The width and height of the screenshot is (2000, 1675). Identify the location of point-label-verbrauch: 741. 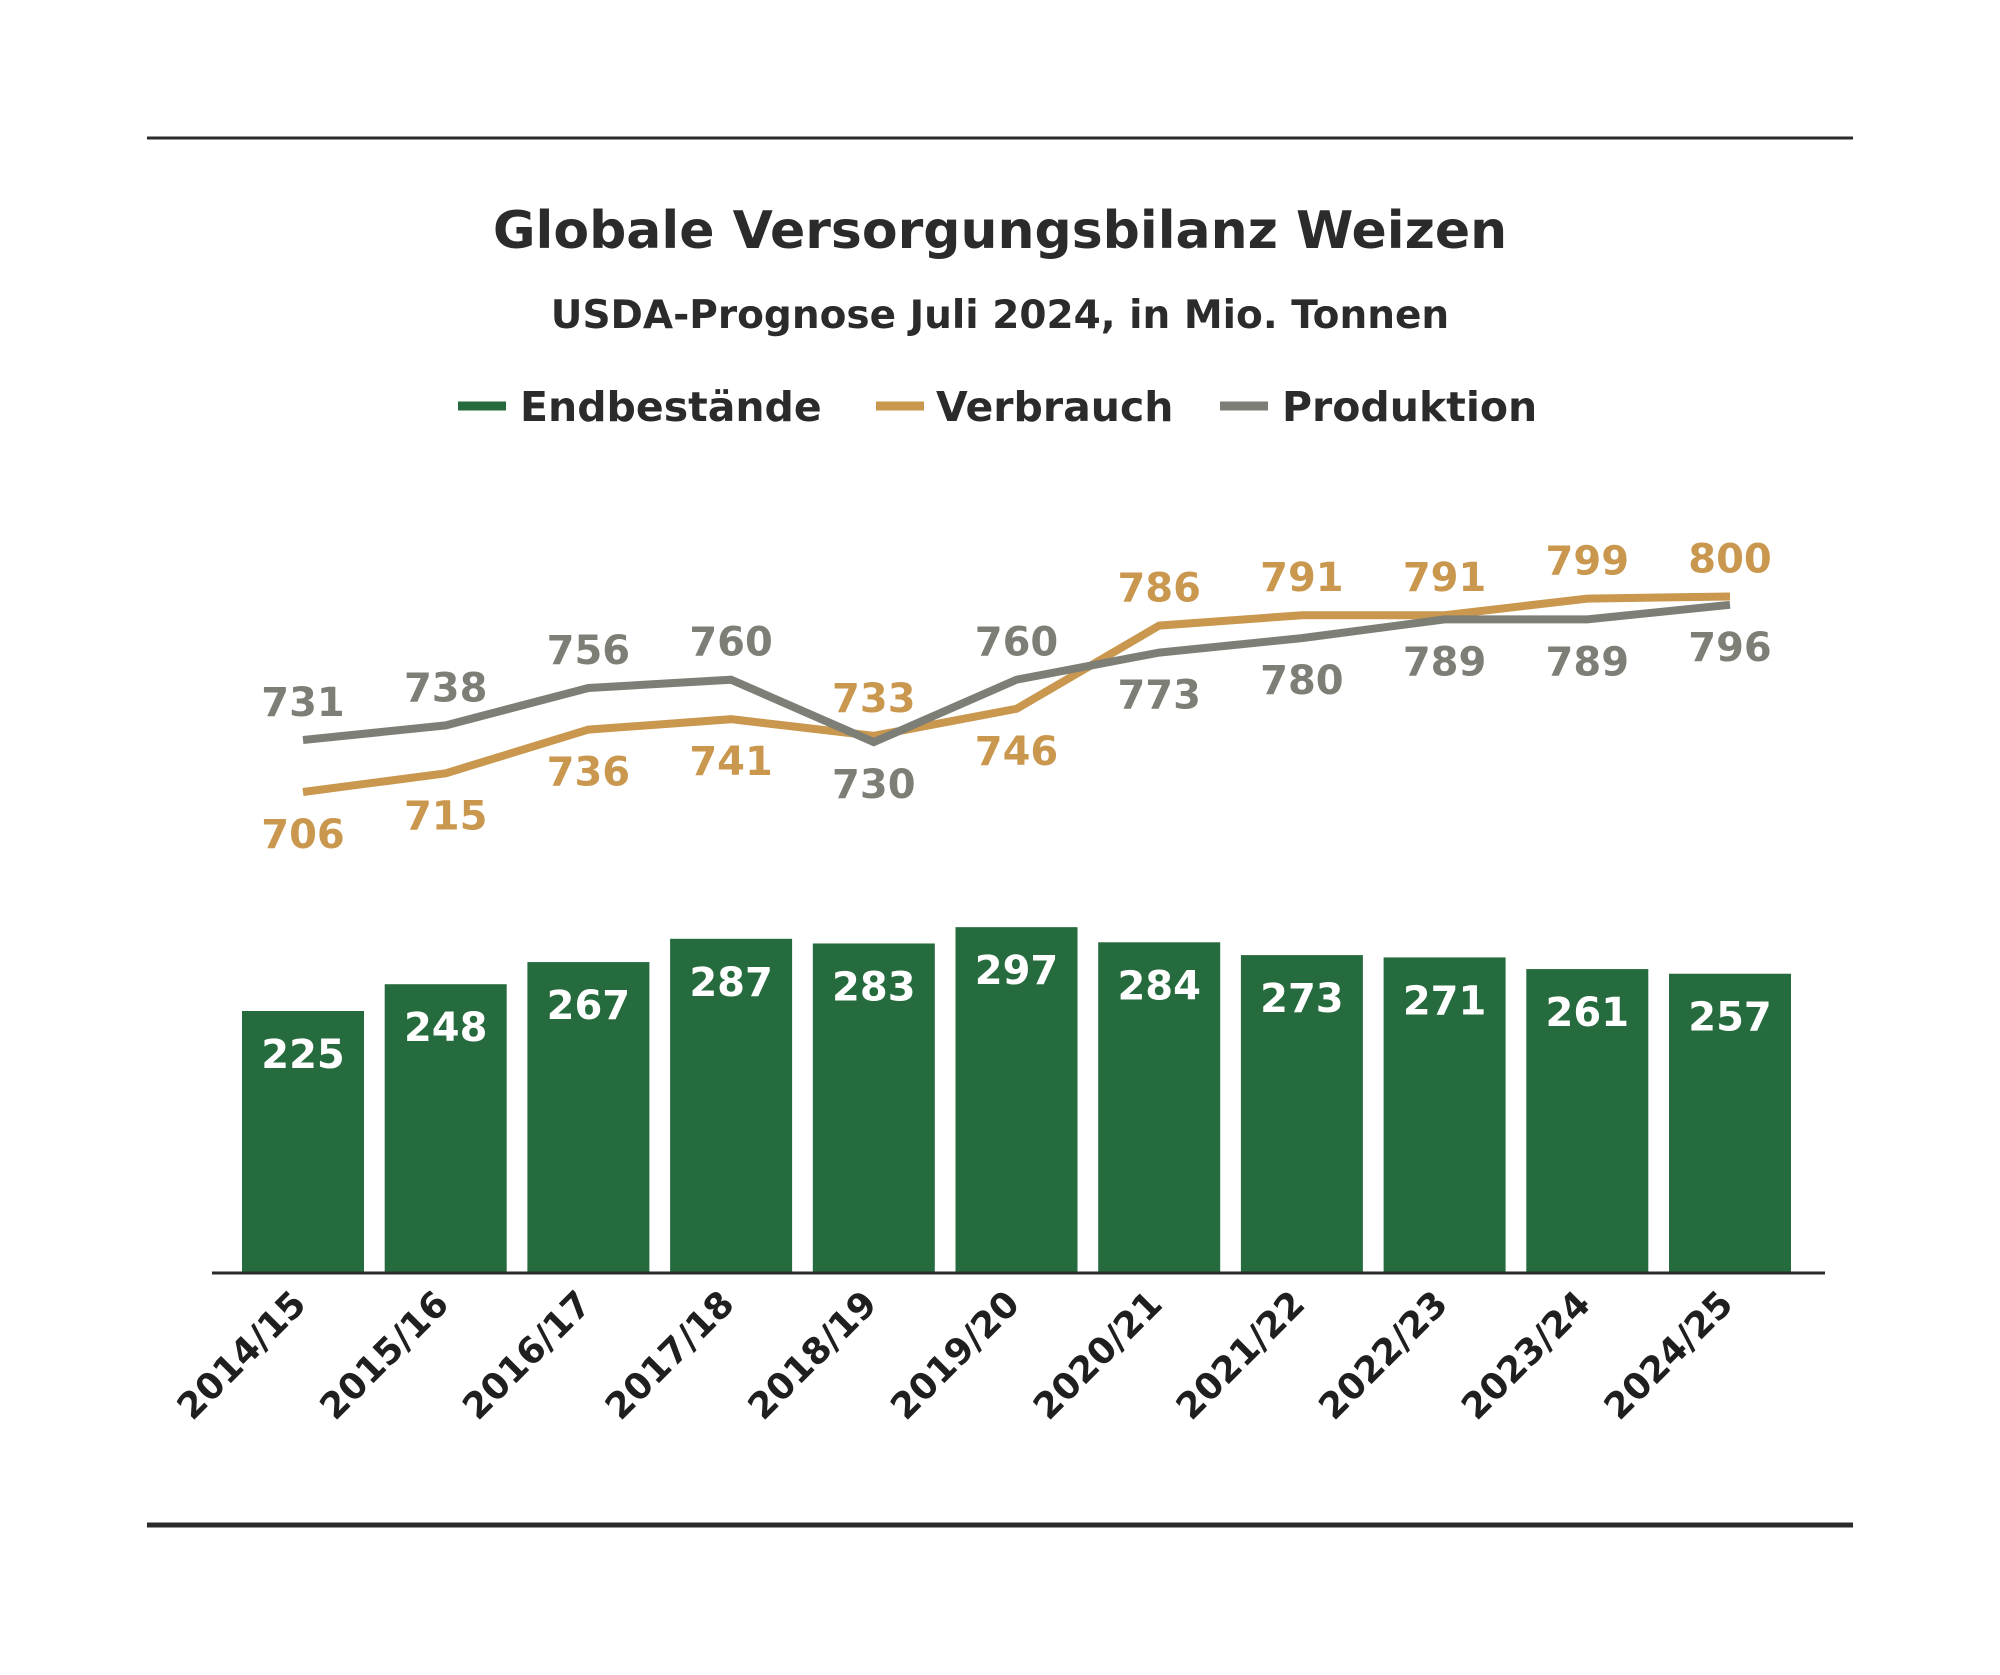
(731, 762).